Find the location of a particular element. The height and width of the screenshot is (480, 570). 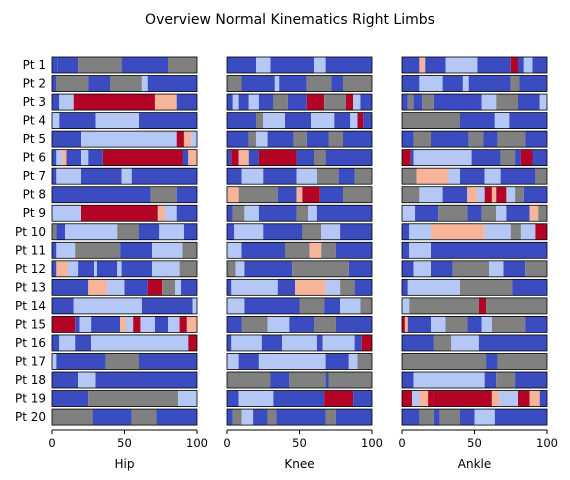

patient-label: Pt 18 is located at coordinates (30, 380).